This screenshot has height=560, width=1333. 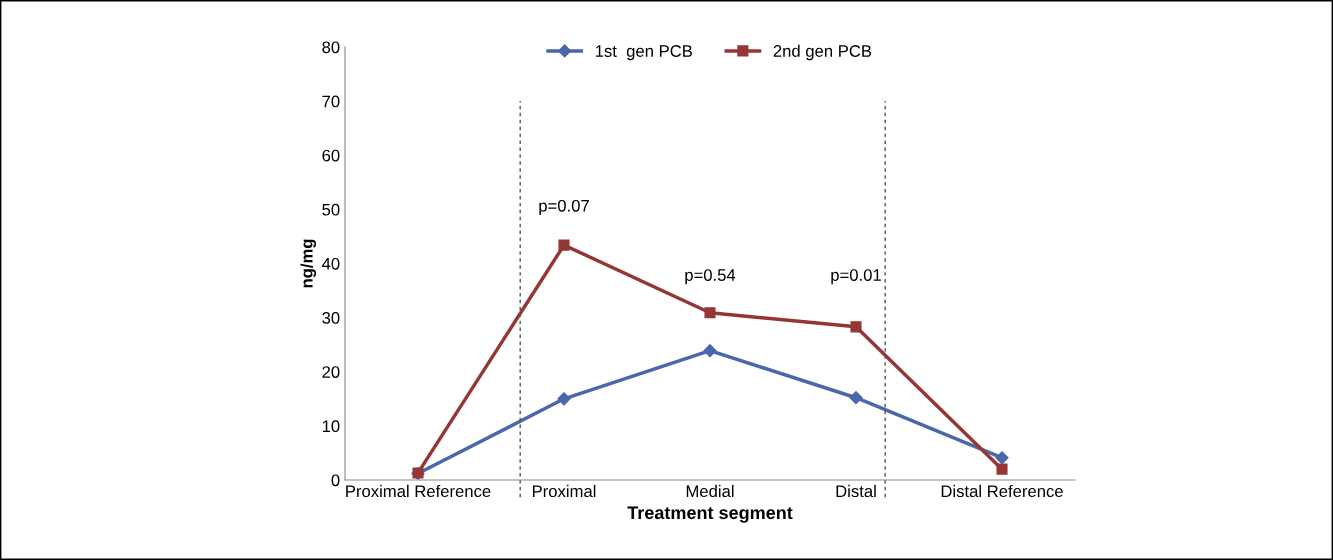 I want to click on y-tick-label: 50, so click(x=331, y=209).